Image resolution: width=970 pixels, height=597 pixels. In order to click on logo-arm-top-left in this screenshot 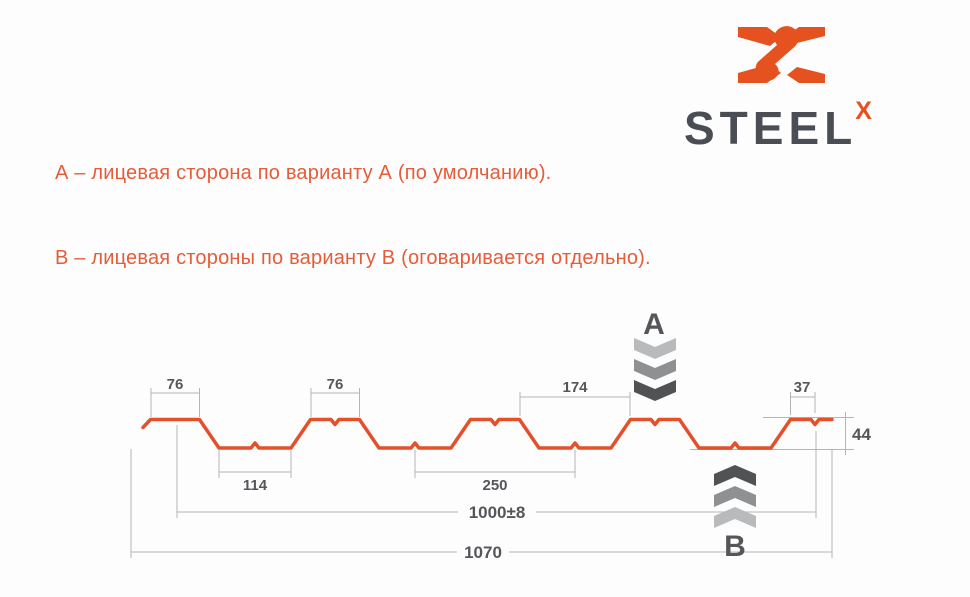, I will do `click(759, 36)`.